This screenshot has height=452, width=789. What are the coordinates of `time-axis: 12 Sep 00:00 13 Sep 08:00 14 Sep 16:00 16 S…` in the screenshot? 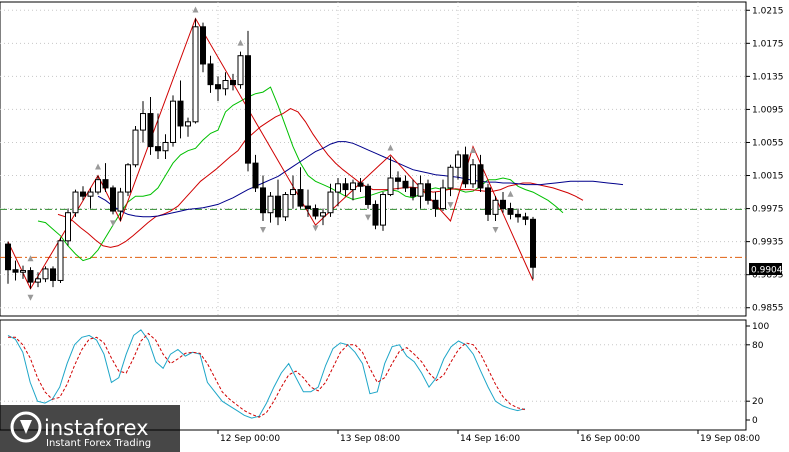 It's located at (488, 437).